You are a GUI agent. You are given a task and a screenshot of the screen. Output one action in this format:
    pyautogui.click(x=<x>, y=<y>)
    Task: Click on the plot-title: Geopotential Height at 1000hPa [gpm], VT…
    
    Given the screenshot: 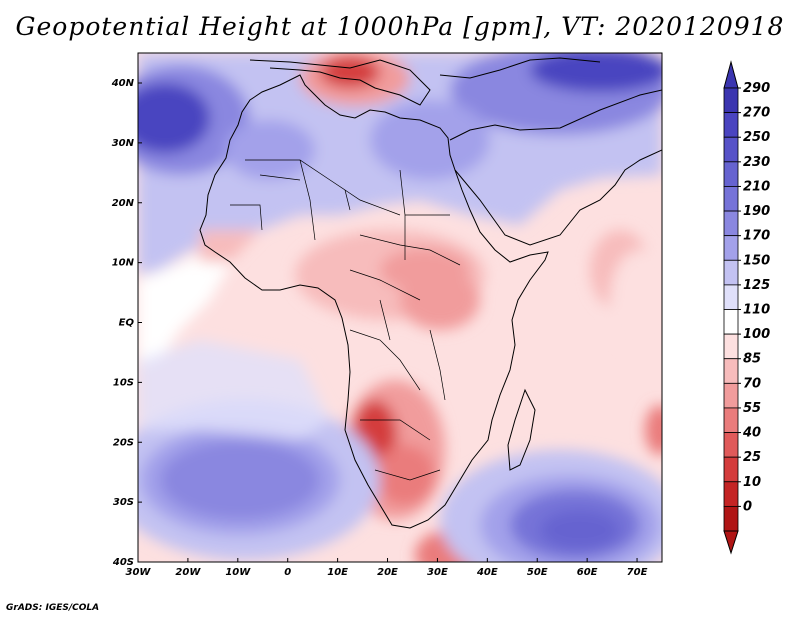 What is the action you would take?
    pyautogui.click(x=400, y=26)
    